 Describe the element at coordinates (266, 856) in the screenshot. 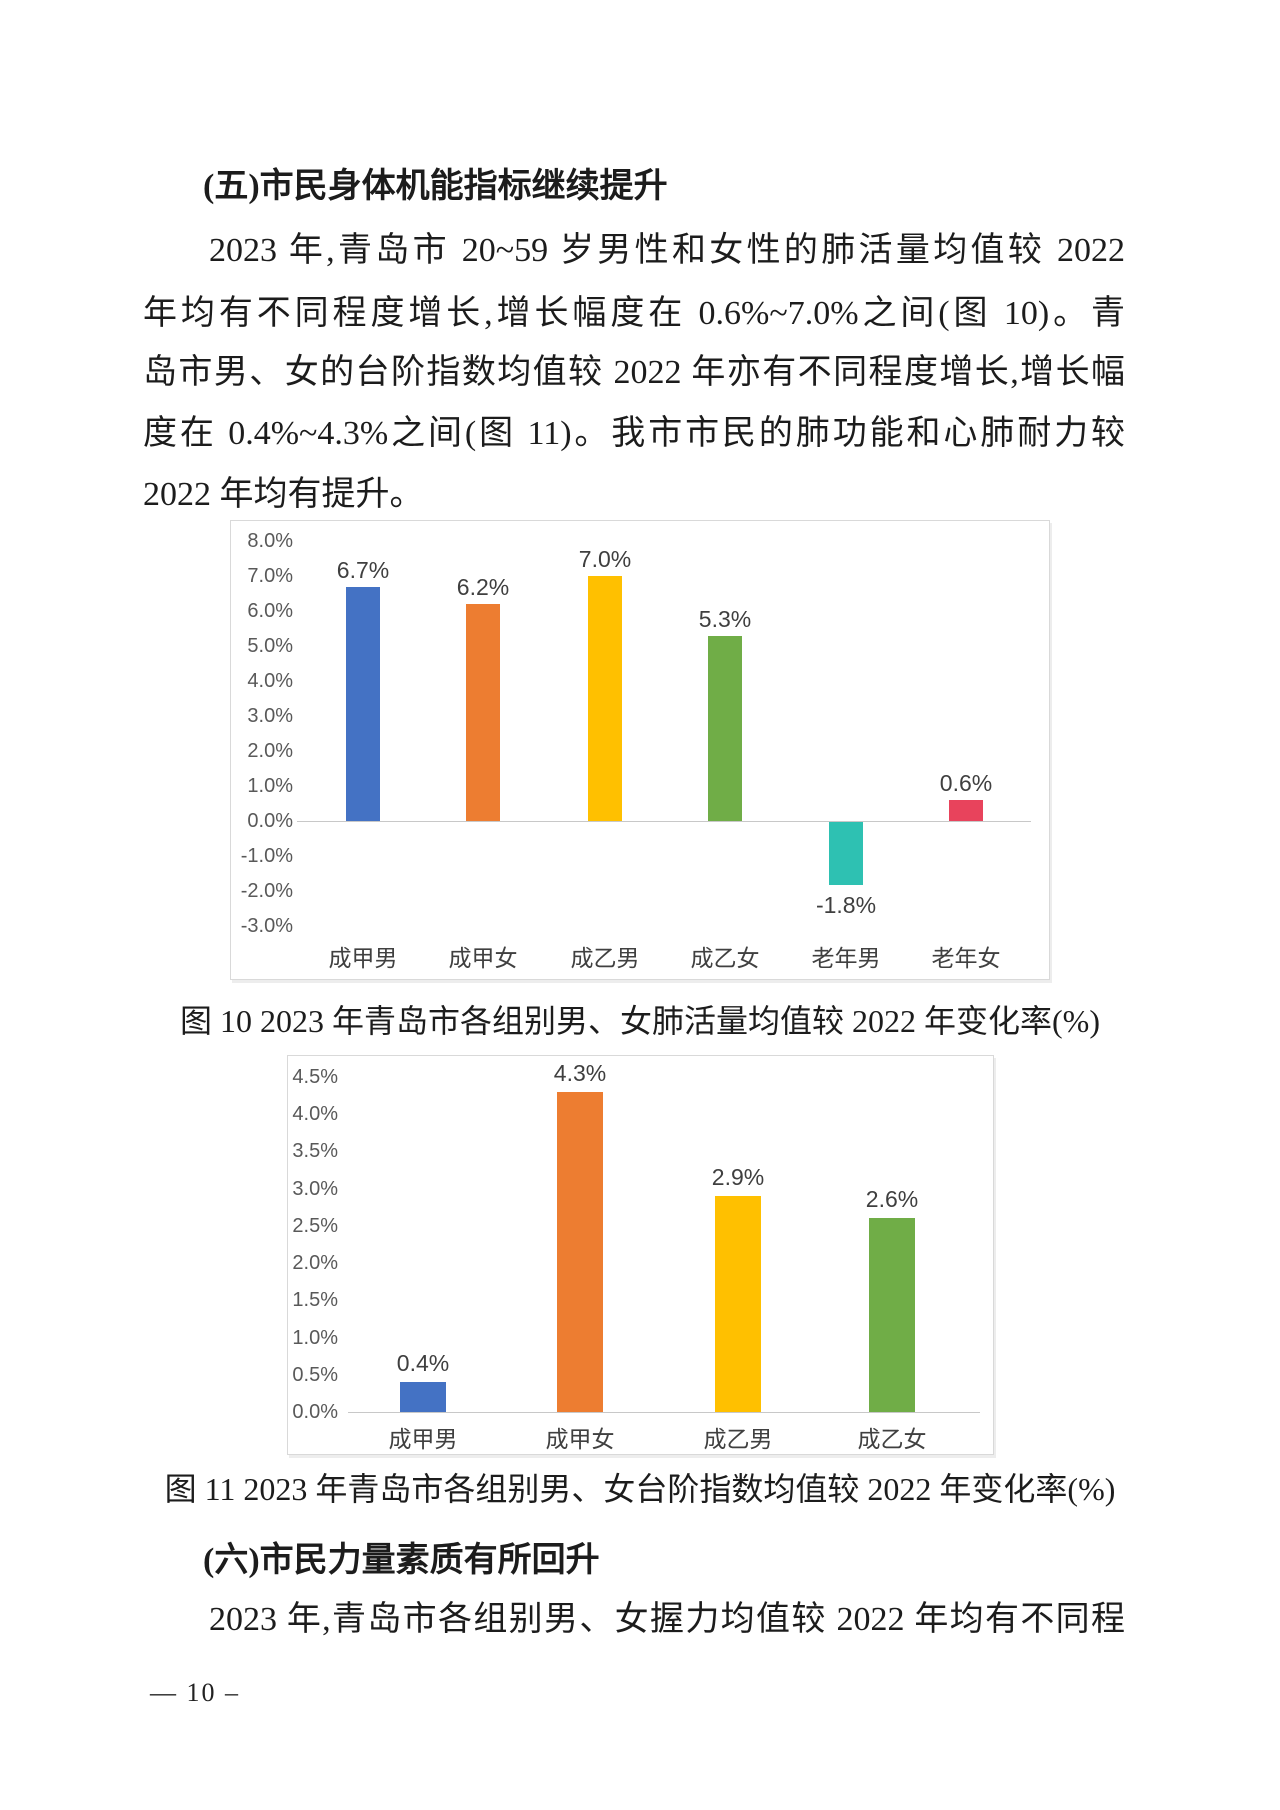

I see `y-axis-tick-label: -1.0%` at that location.